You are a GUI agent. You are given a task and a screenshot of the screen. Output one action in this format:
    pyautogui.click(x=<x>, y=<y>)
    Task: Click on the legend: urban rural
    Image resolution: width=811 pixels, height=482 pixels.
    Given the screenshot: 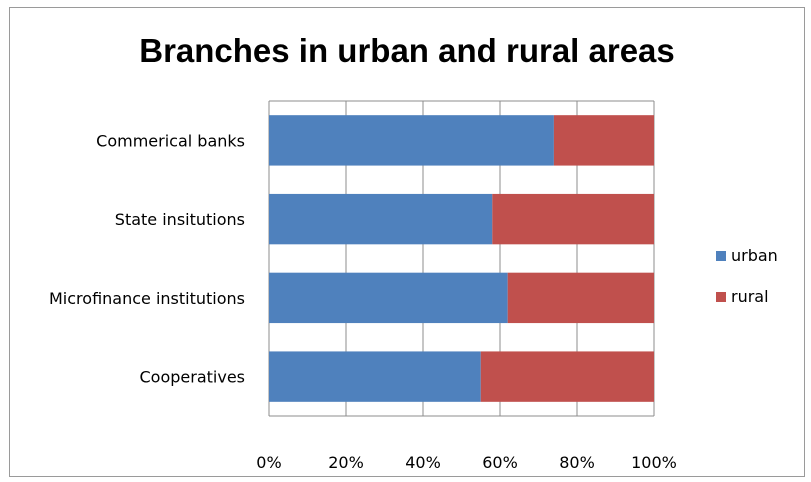 What is the action you would take?
    pyautogui.click(x=747, y=276)
    